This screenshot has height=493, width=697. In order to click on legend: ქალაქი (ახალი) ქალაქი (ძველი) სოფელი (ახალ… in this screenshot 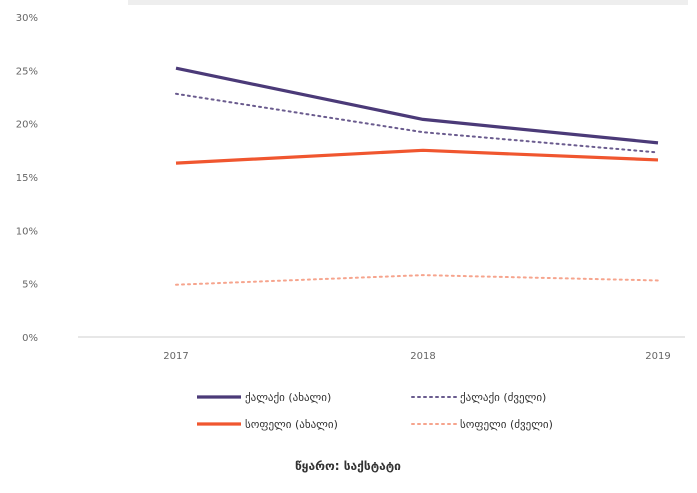, I will do `click(375, 411)`.